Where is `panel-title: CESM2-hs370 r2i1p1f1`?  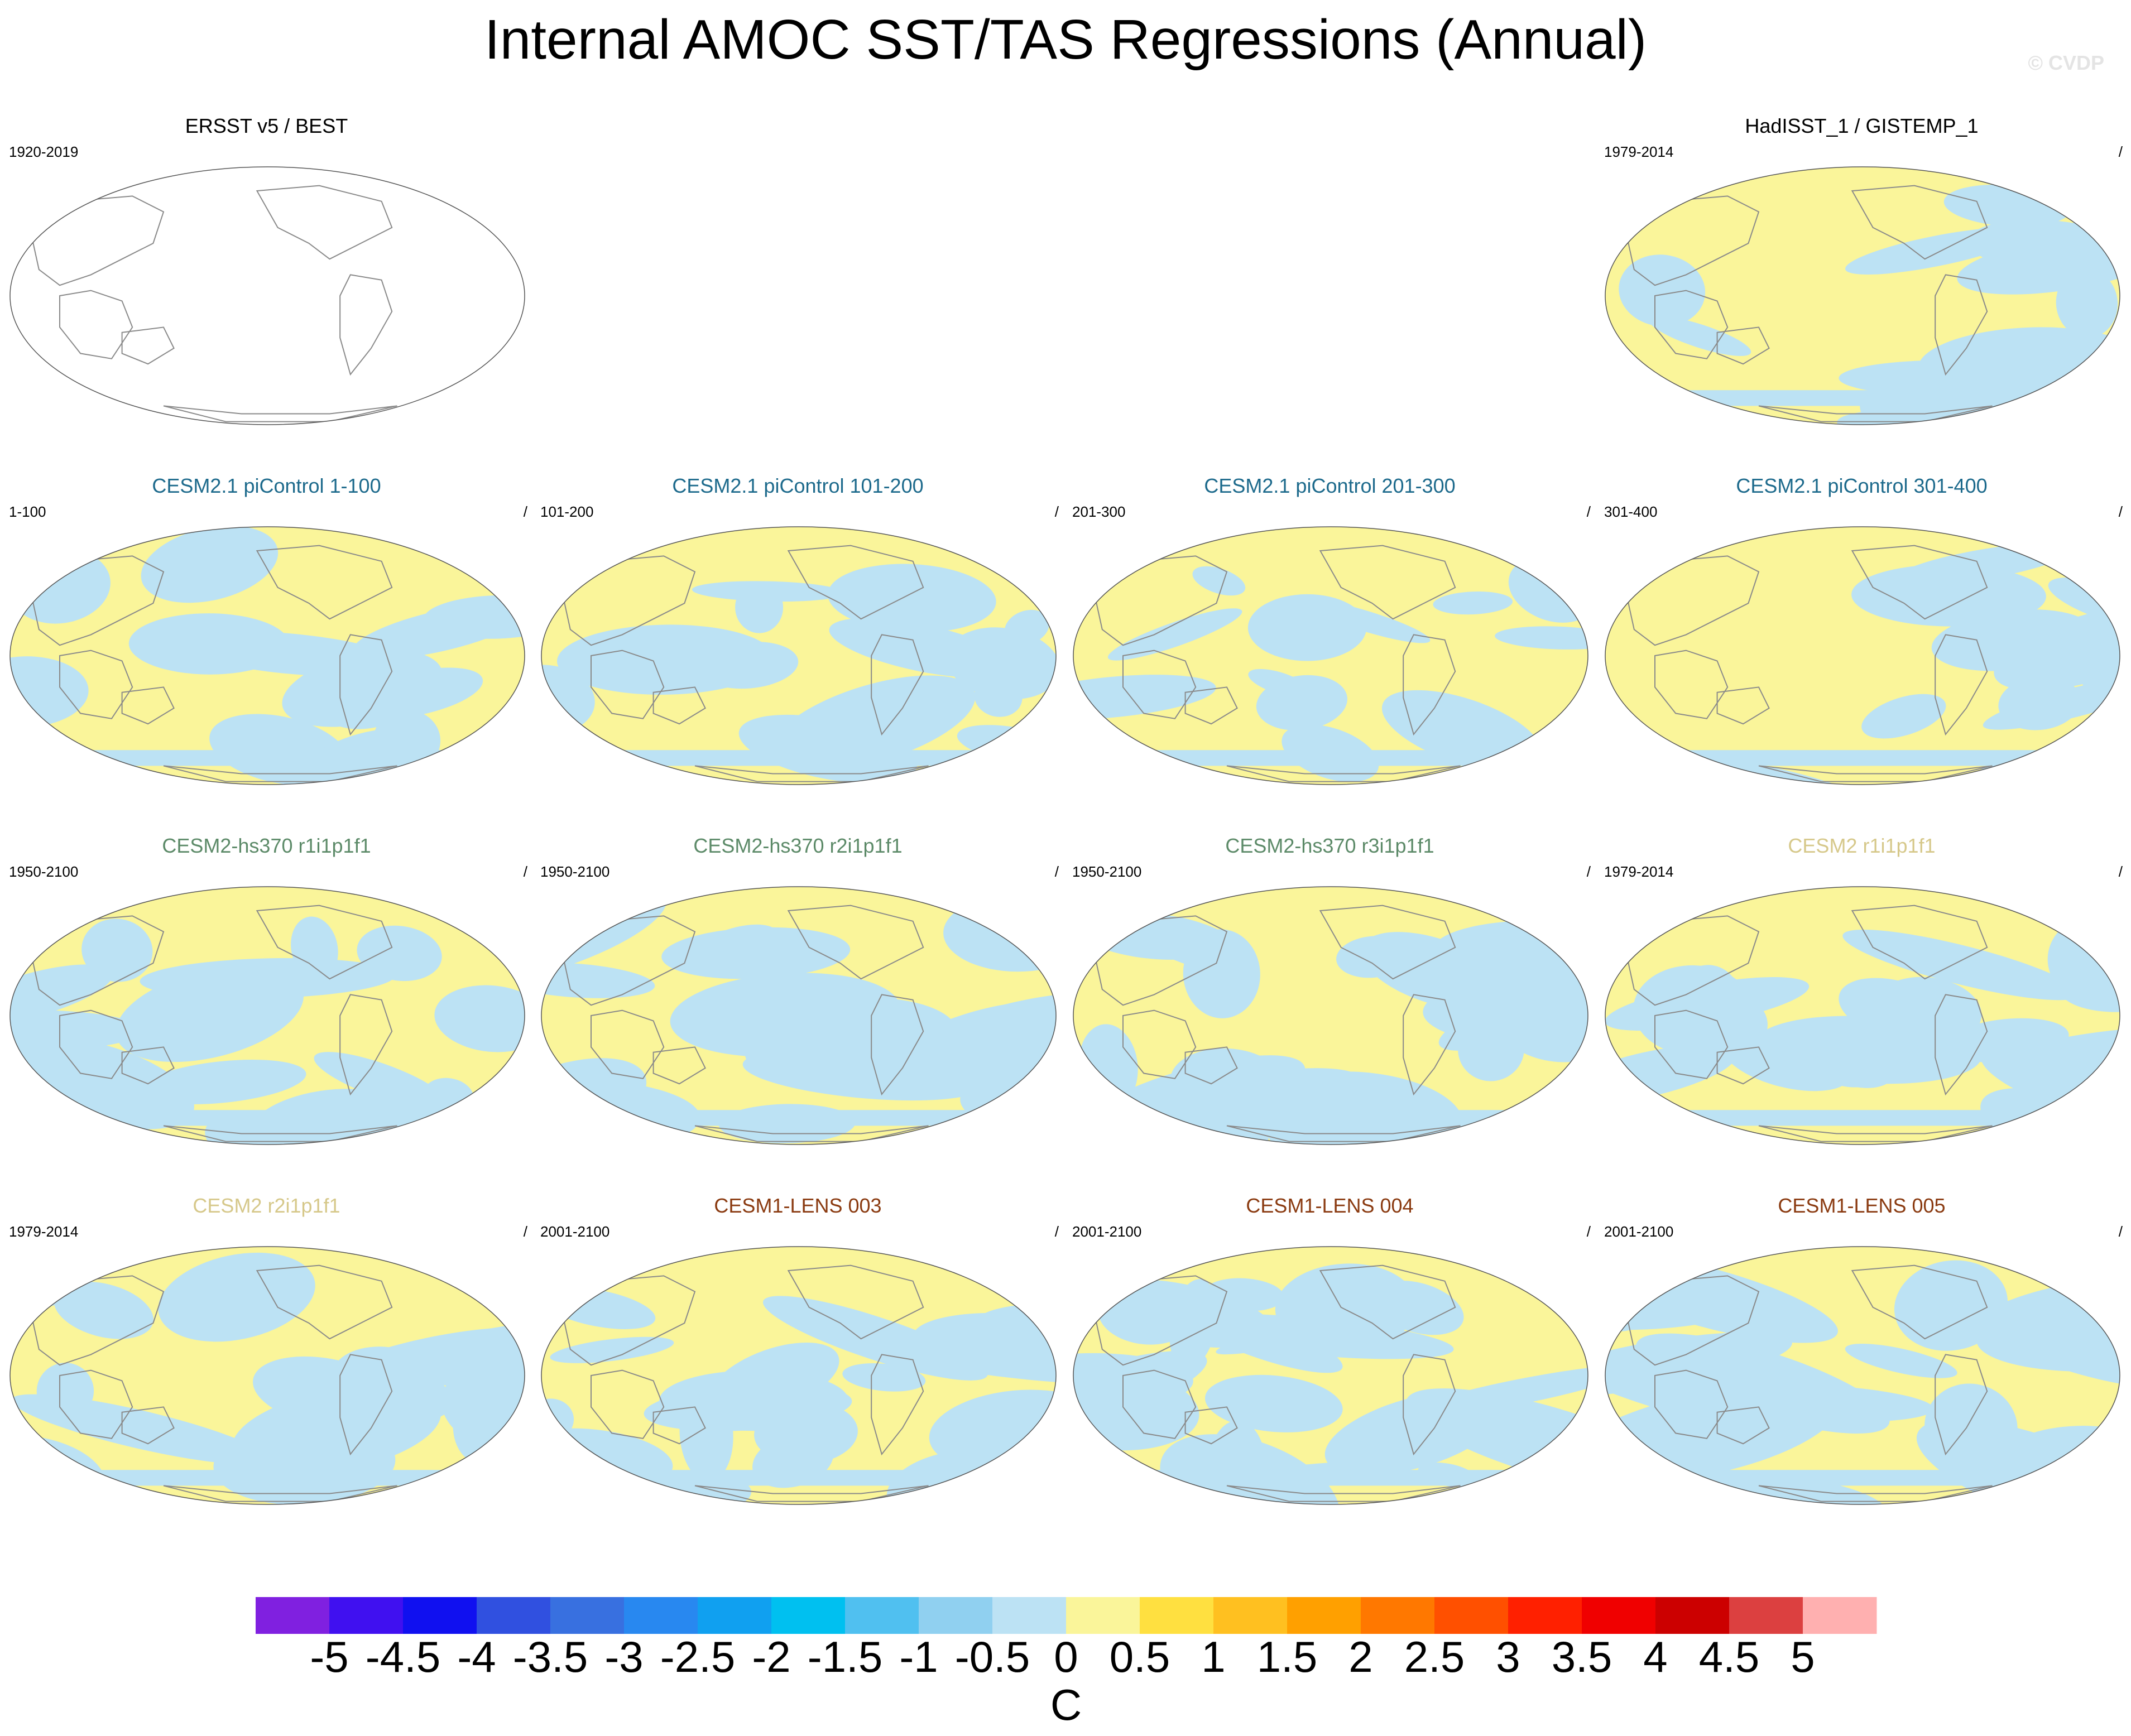
panel-title: CESM2-hs370 r2i1p1f1 is located at coordinates (798, 845).